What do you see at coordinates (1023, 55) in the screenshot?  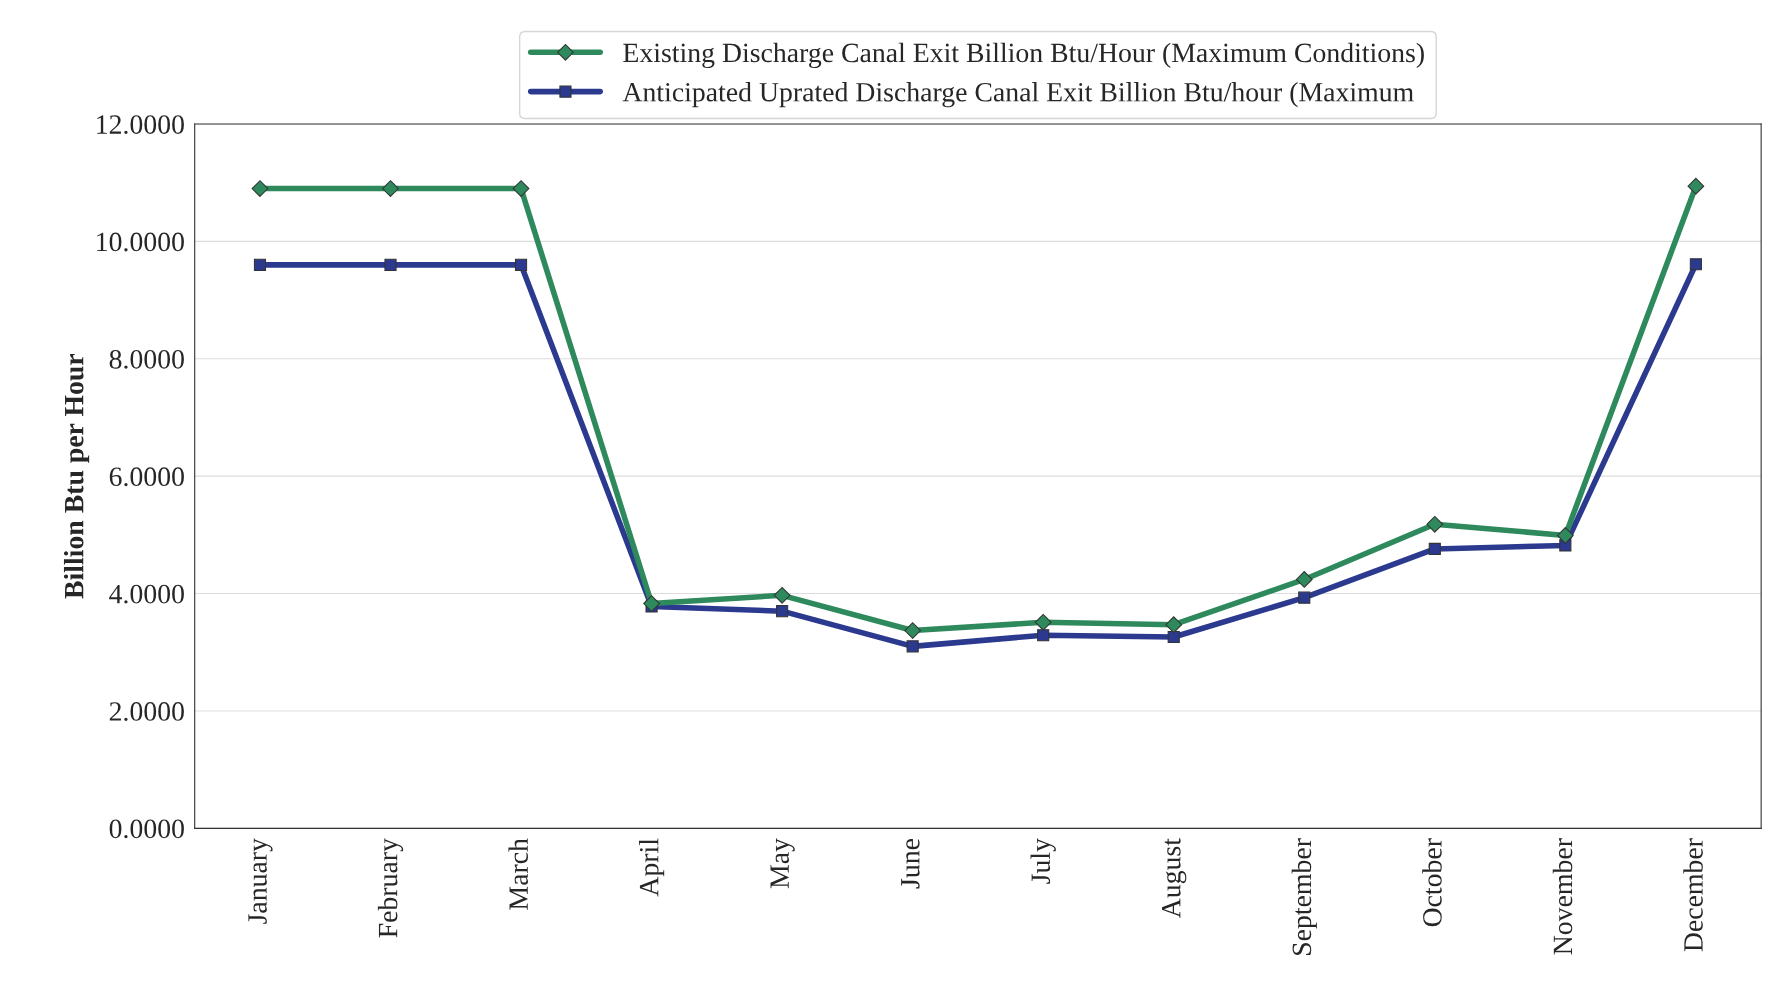 I see `legend-label: Existing Discharge Canal Exit Billion Btu/Hour (Maximum Conditions)` at bounding box center [1023, 55].